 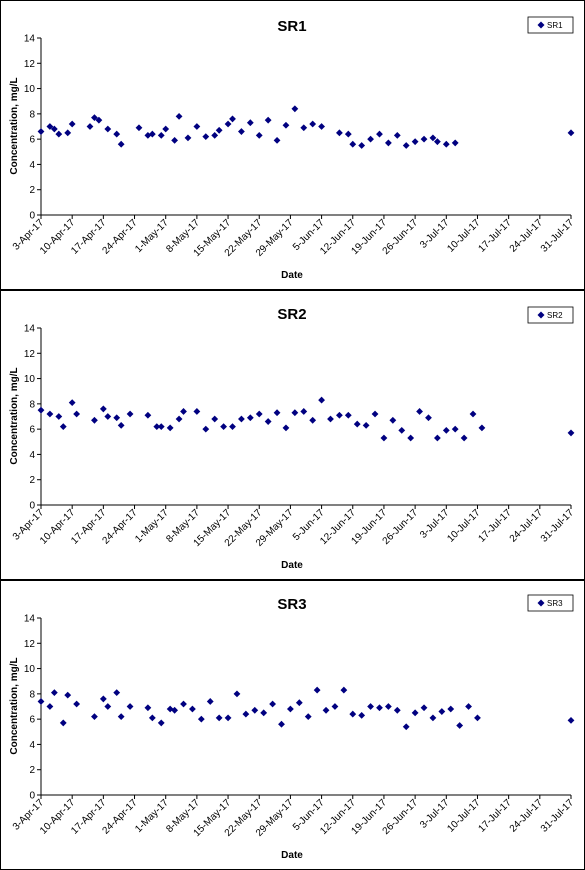 What do you see at coordinates (558, 236) in the screenshot?
I see `x-tick-label: 31-Jul-17` at bounding box center [558, 236].